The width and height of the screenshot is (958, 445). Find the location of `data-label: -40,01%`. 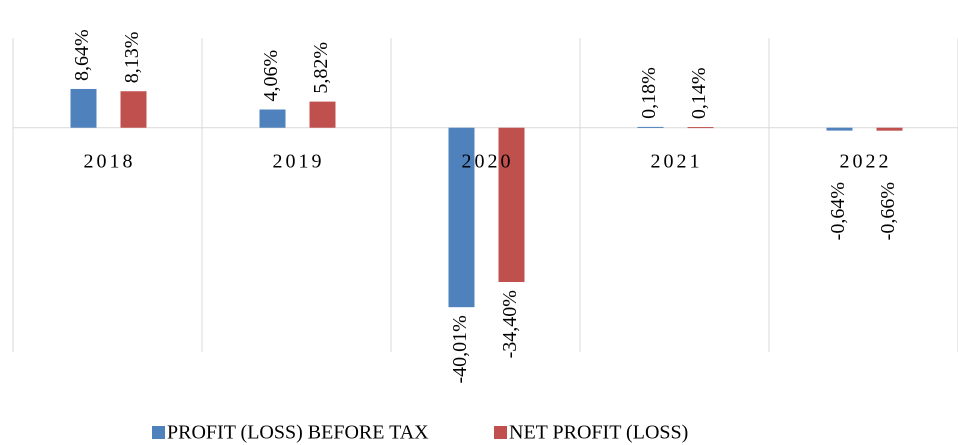

data-label: -40,01% is located at coordinates (460, 349).